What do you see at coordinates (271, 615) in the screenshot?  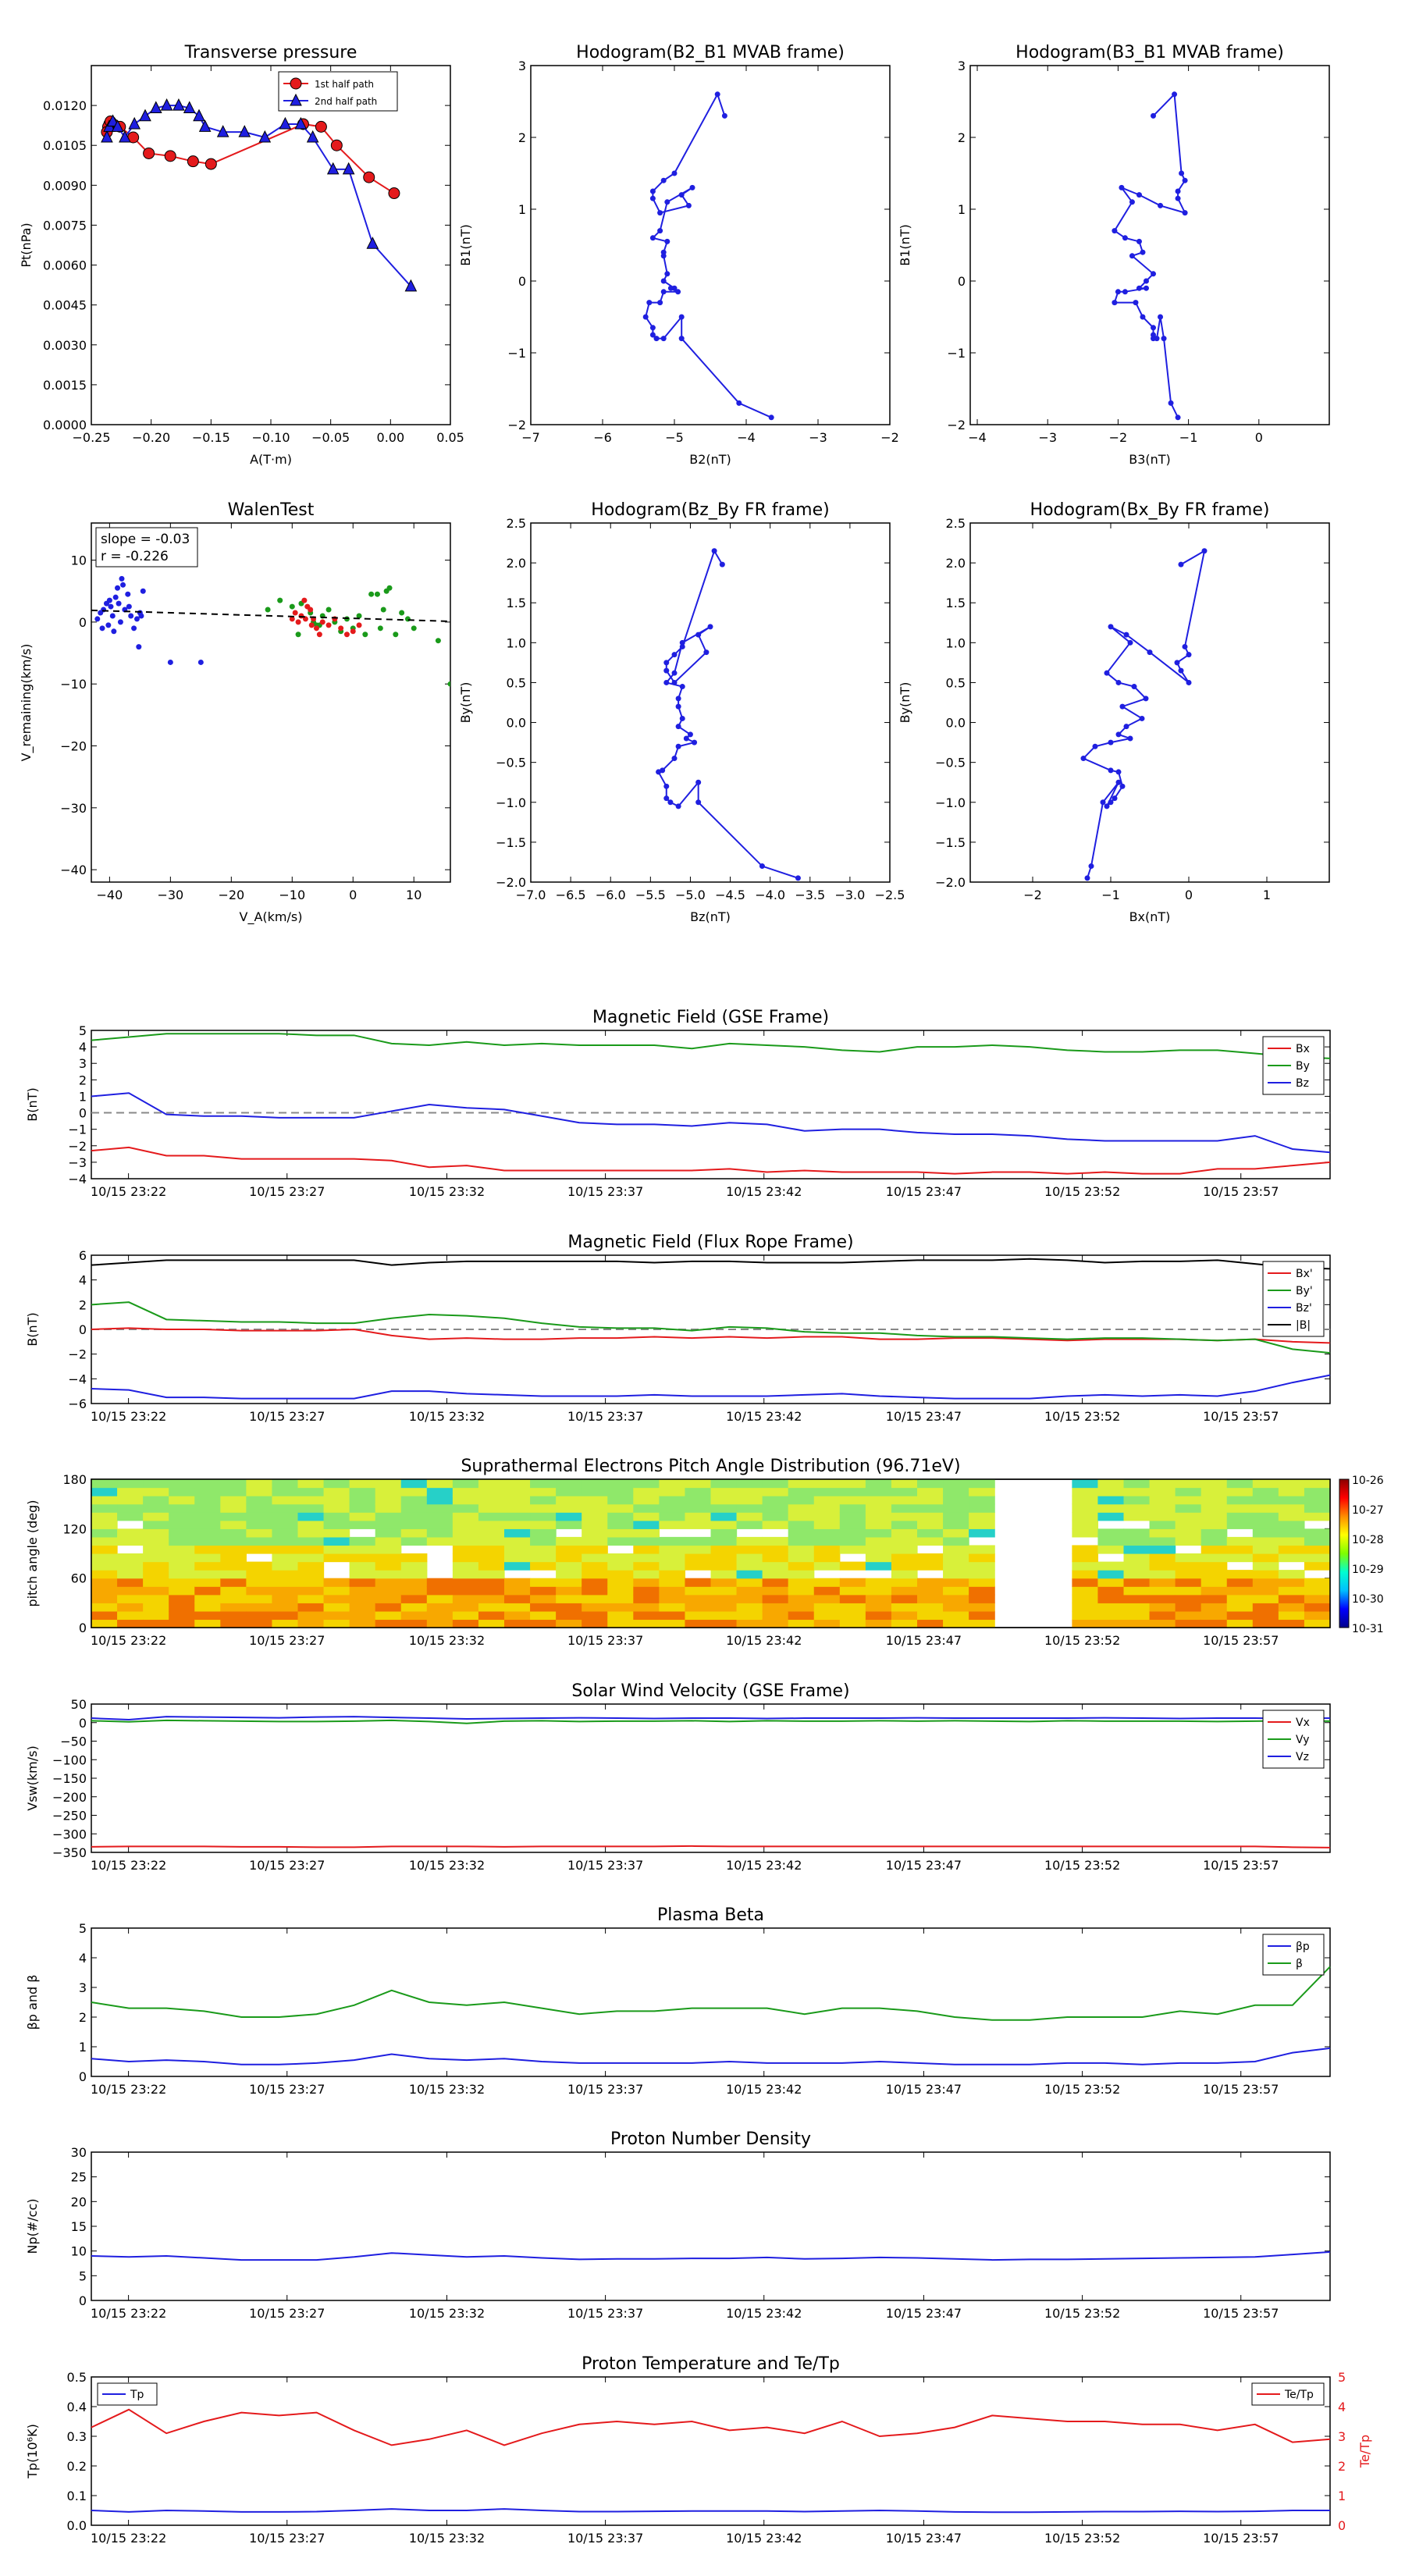 I see `fit-line` at bounding box center [271, 615].